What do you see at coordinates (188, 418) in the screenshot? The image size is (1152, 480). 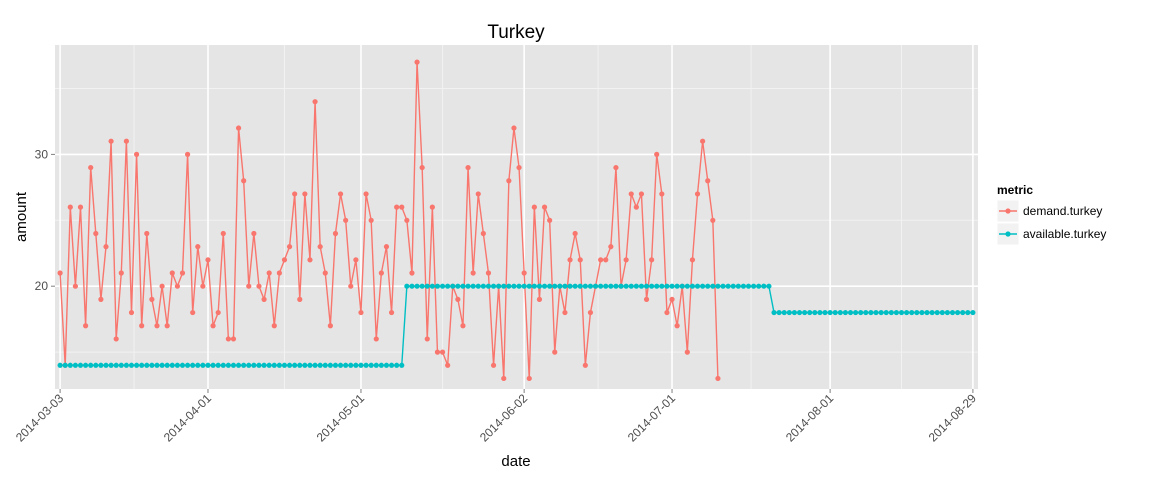 I see `x-tick-label: 2014-04-01` at bounding box center [188, 418].